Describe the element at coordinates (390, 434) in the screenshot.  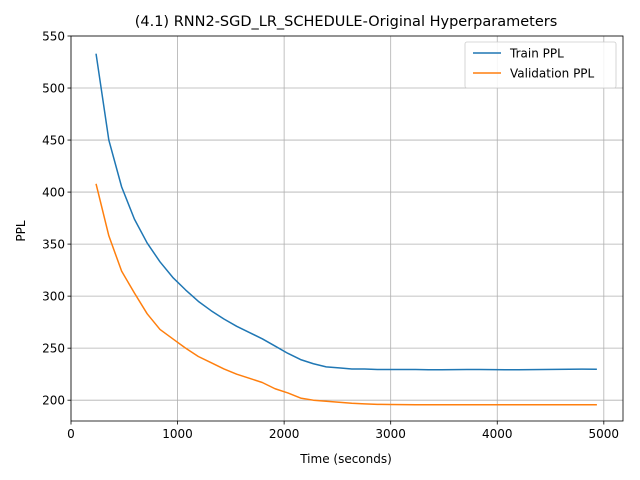
I see `x-tick-label: 3000` at that location.